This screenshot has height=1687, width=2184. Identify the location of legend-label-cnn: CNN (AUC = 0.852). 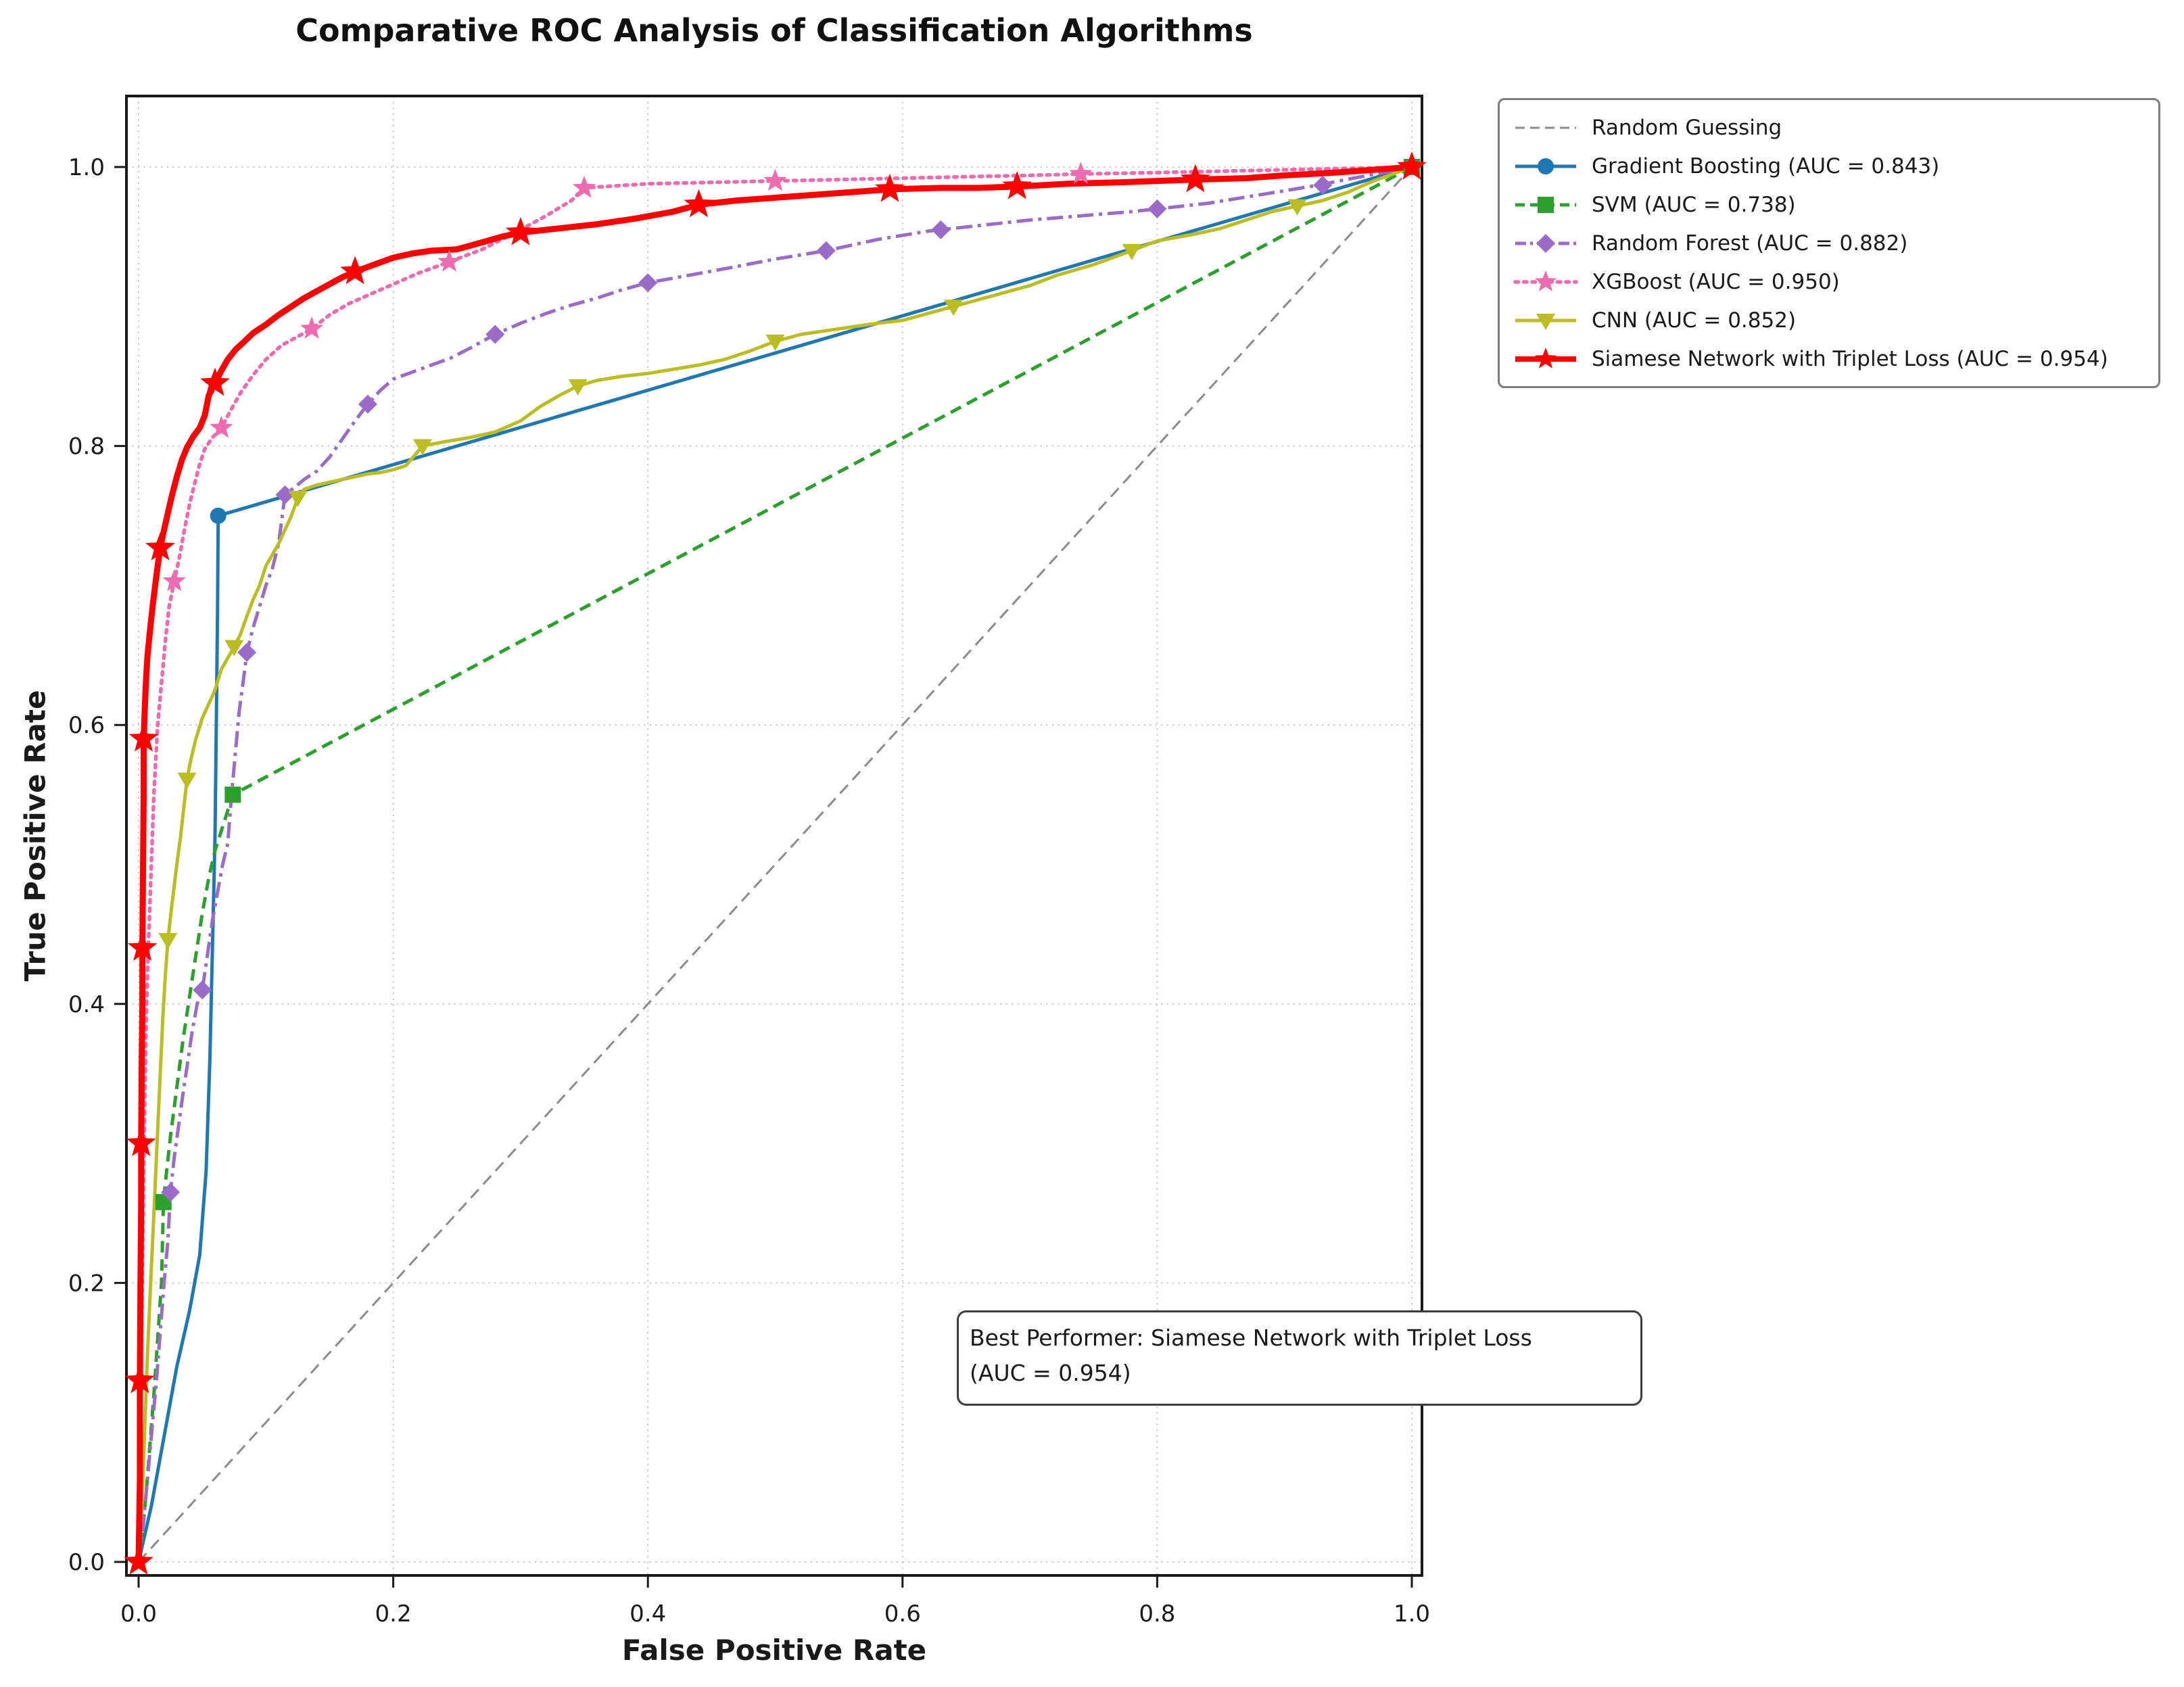
(1694, 321).